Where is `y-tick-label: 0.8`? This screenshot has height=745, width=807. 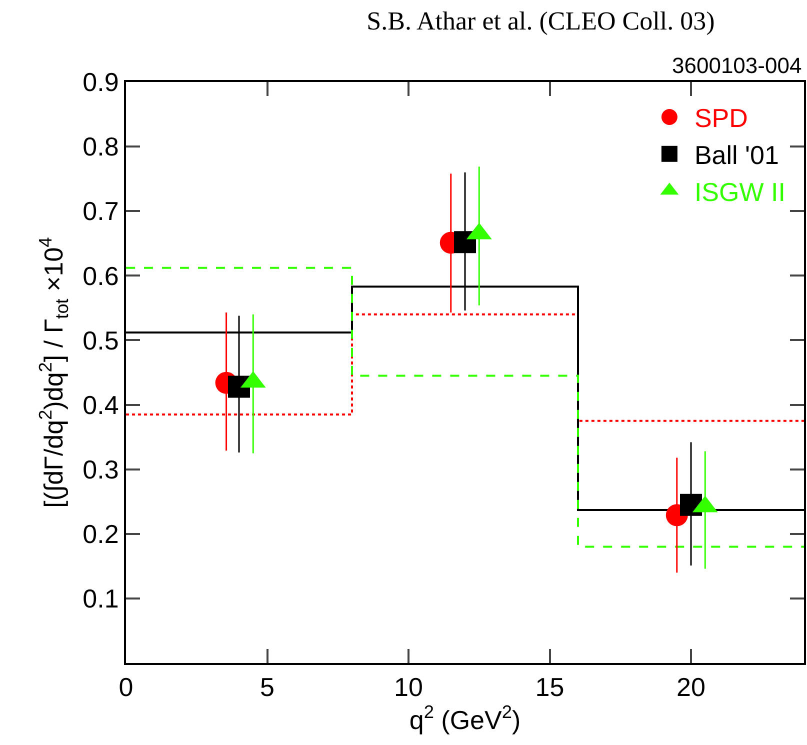
y-tick-label: 0.8 is located at coordinates (100, 147).